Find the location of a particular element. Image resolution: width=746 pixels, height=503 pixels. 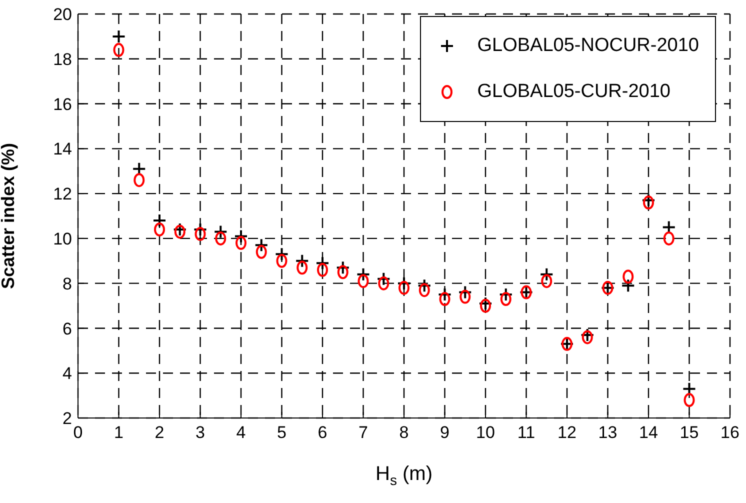

x-tick-label: 14 is located at coordinates (648, 432).